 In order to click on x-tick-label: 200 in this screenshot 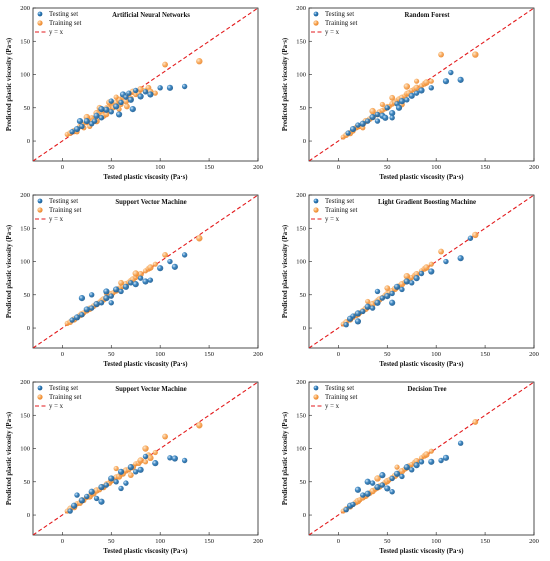, I will do `click(534, 541)`.